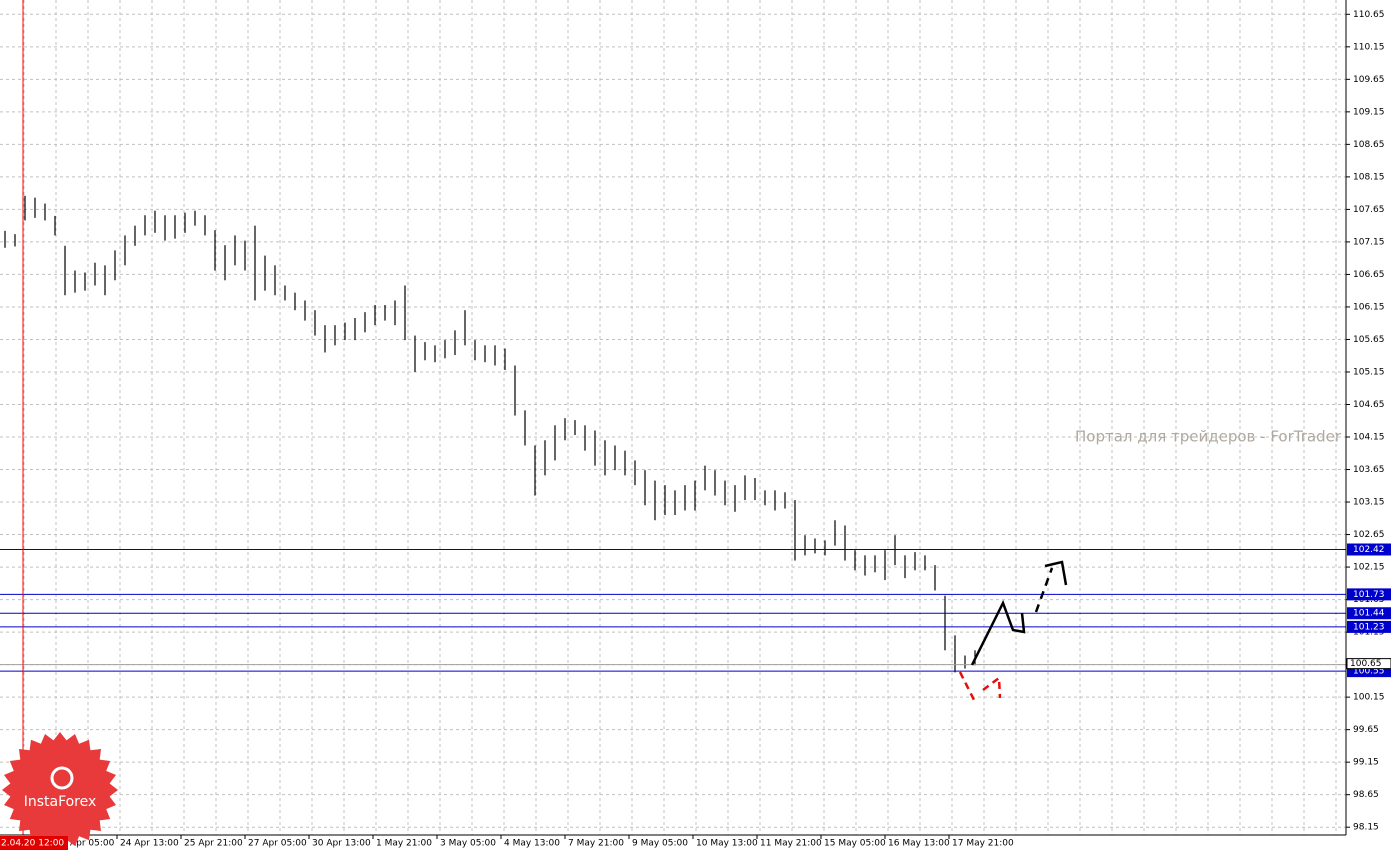 The image size is (1391, 850). I want to click on y-tick-label: 109.65, so click(1369, 80).